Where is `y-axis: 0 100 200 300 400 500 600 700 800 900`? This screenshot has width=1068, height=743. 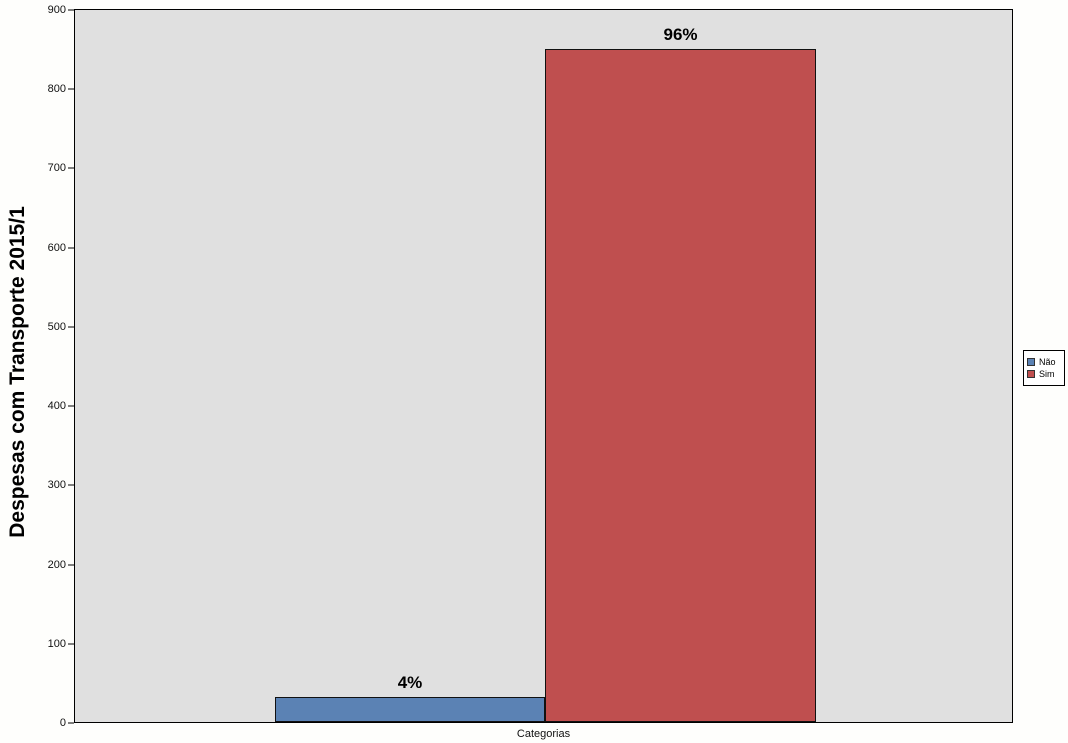 y-axis: 0 100 200 300 400 500 600 700 800 900 is located at coordinates (55, 371).